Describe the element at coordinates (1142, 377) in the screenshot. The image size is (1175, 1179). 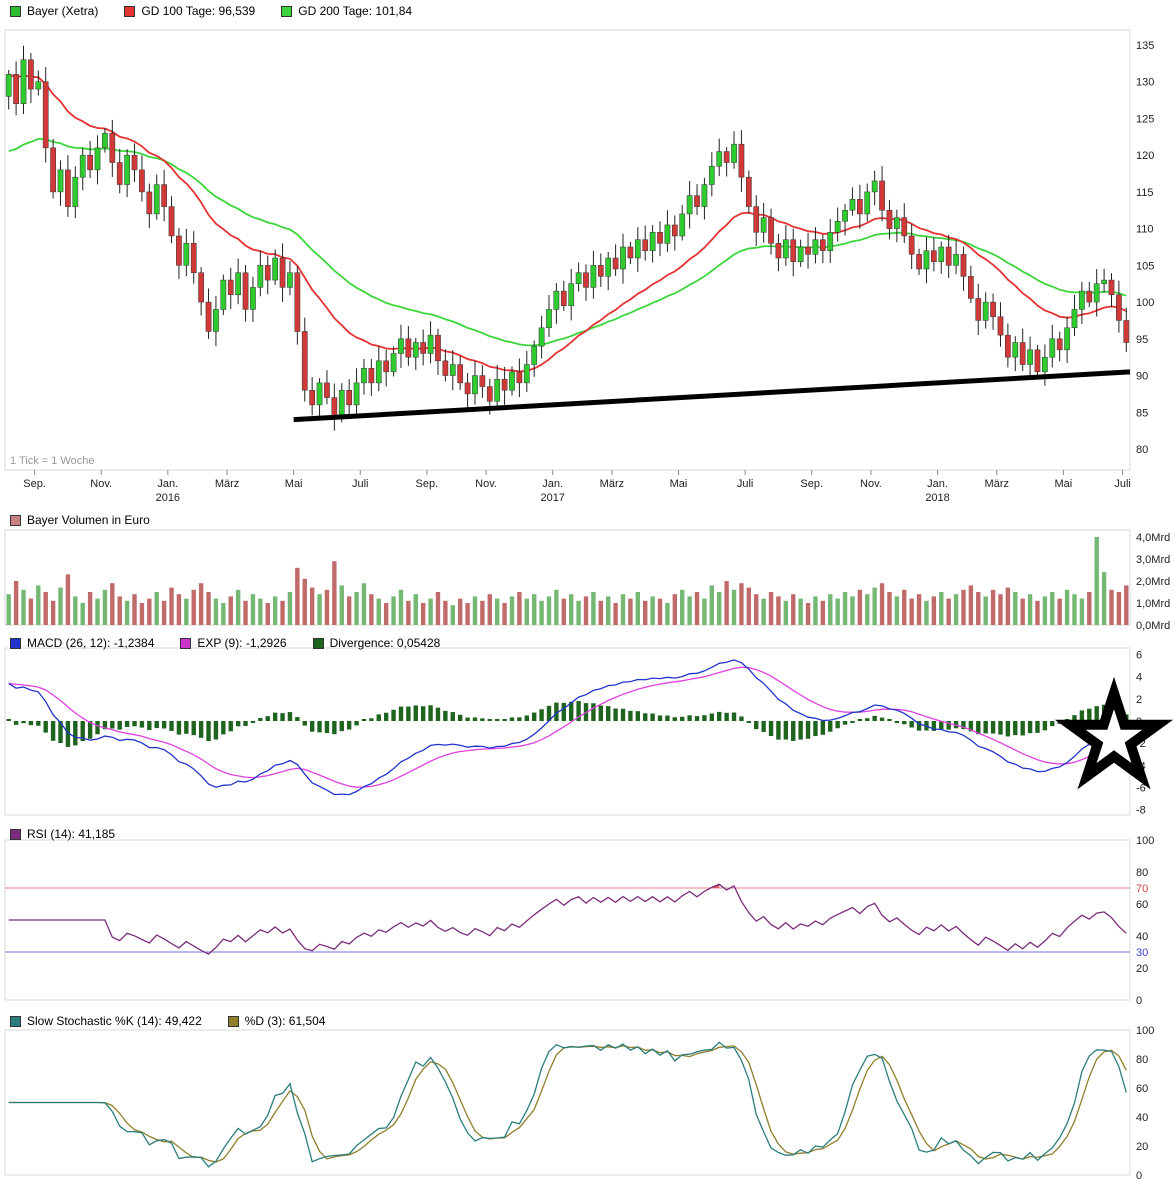
I see `svg-text: 90` at that location.